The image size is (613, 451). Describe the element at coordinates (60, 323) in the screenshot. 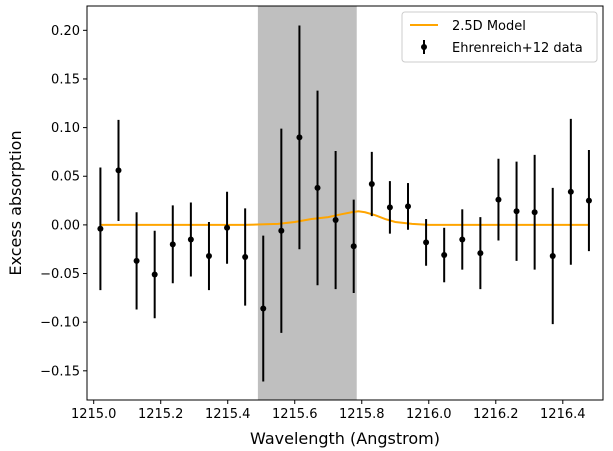

I see `y-tick-label: −0.10` at that location.